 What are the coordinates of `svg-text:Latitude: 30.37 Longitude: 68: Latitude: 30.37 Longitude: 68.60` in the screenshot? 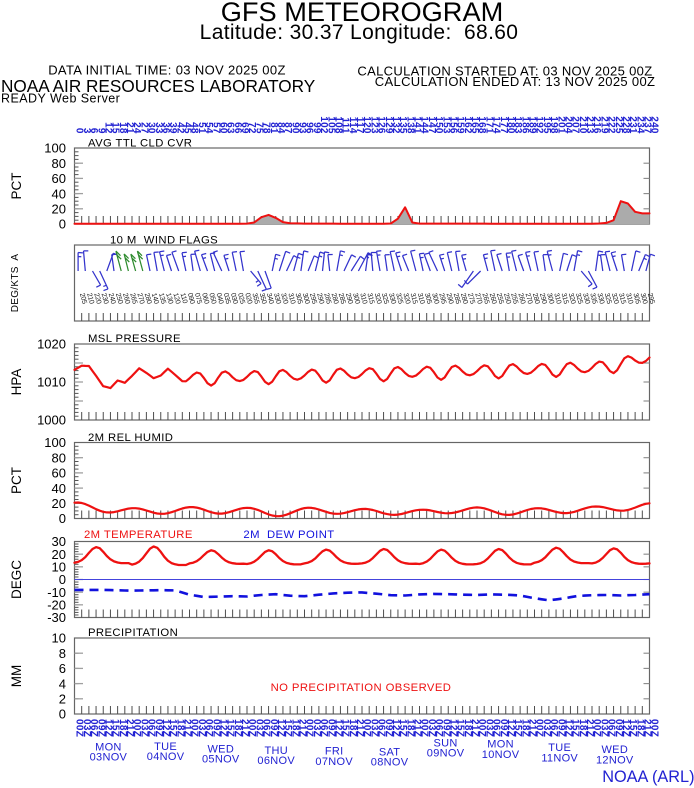 It's located at (359, 32).